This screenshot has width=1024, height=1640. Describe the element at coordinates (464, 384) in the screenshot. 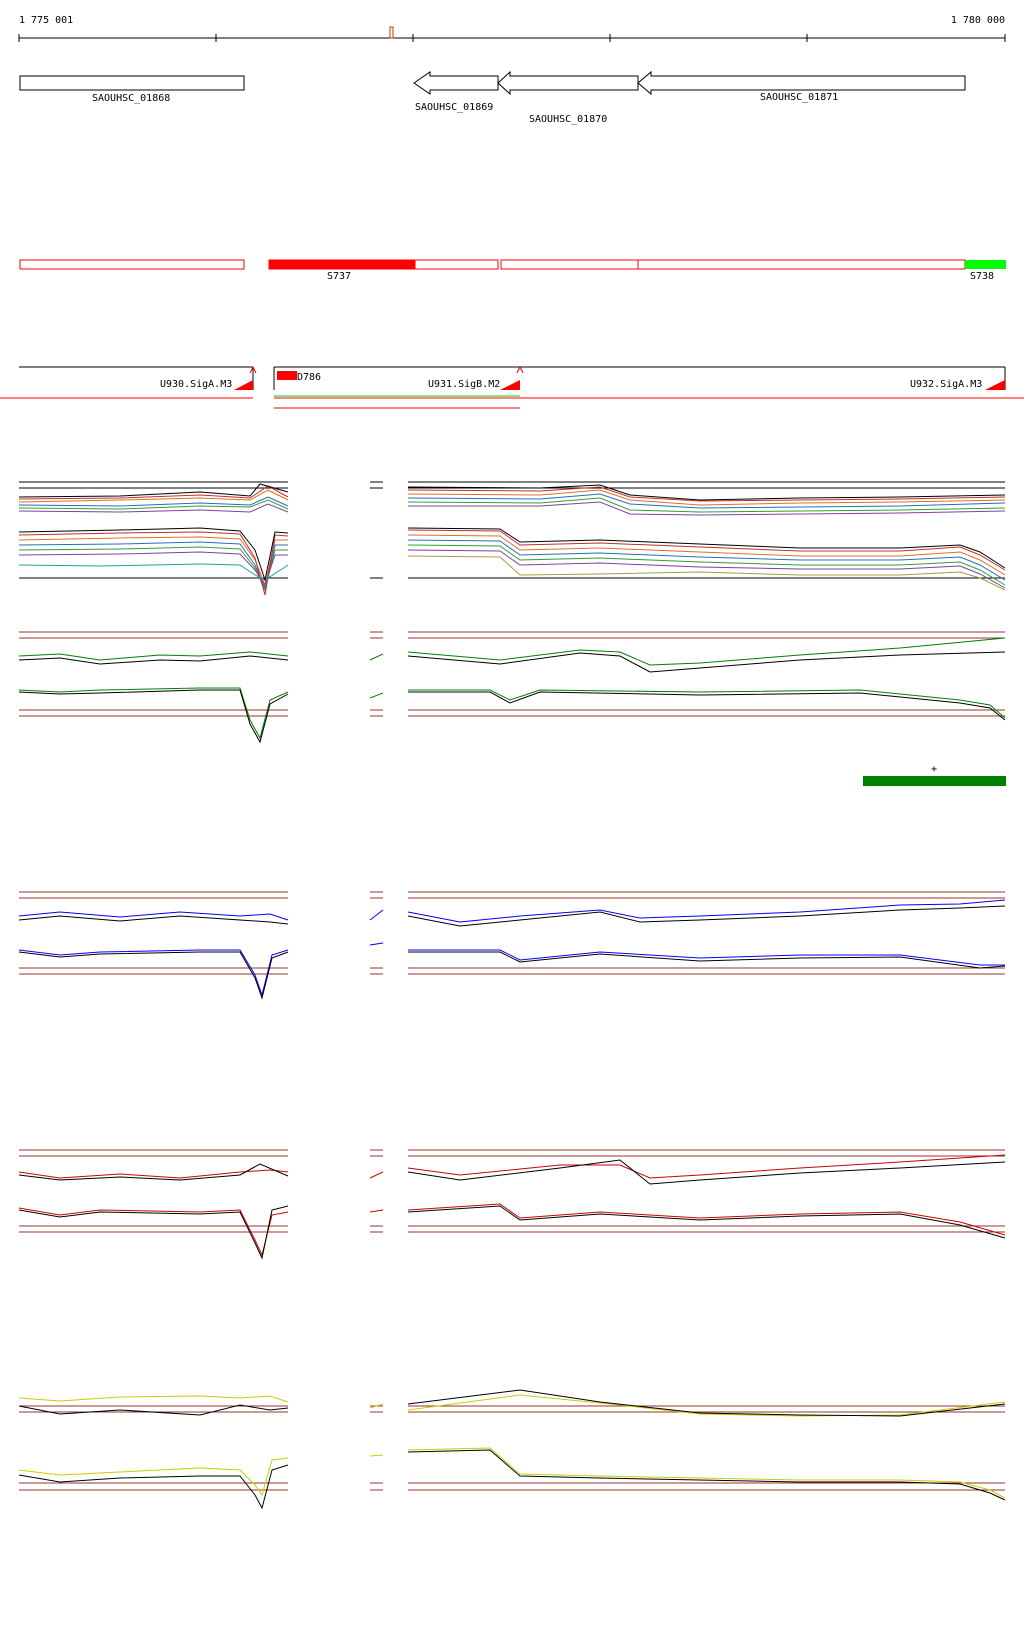

I see `tu-label-U931: U931.SigB.M2` at that location.